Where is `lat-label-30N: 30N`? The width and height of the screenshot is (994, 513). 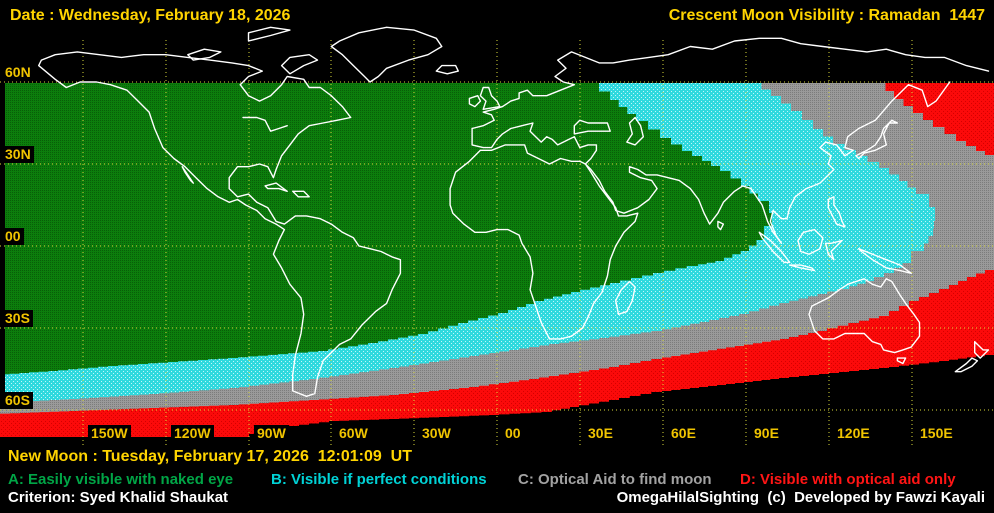 lat-label-30N: 30N is located at coordinates (18, 154).